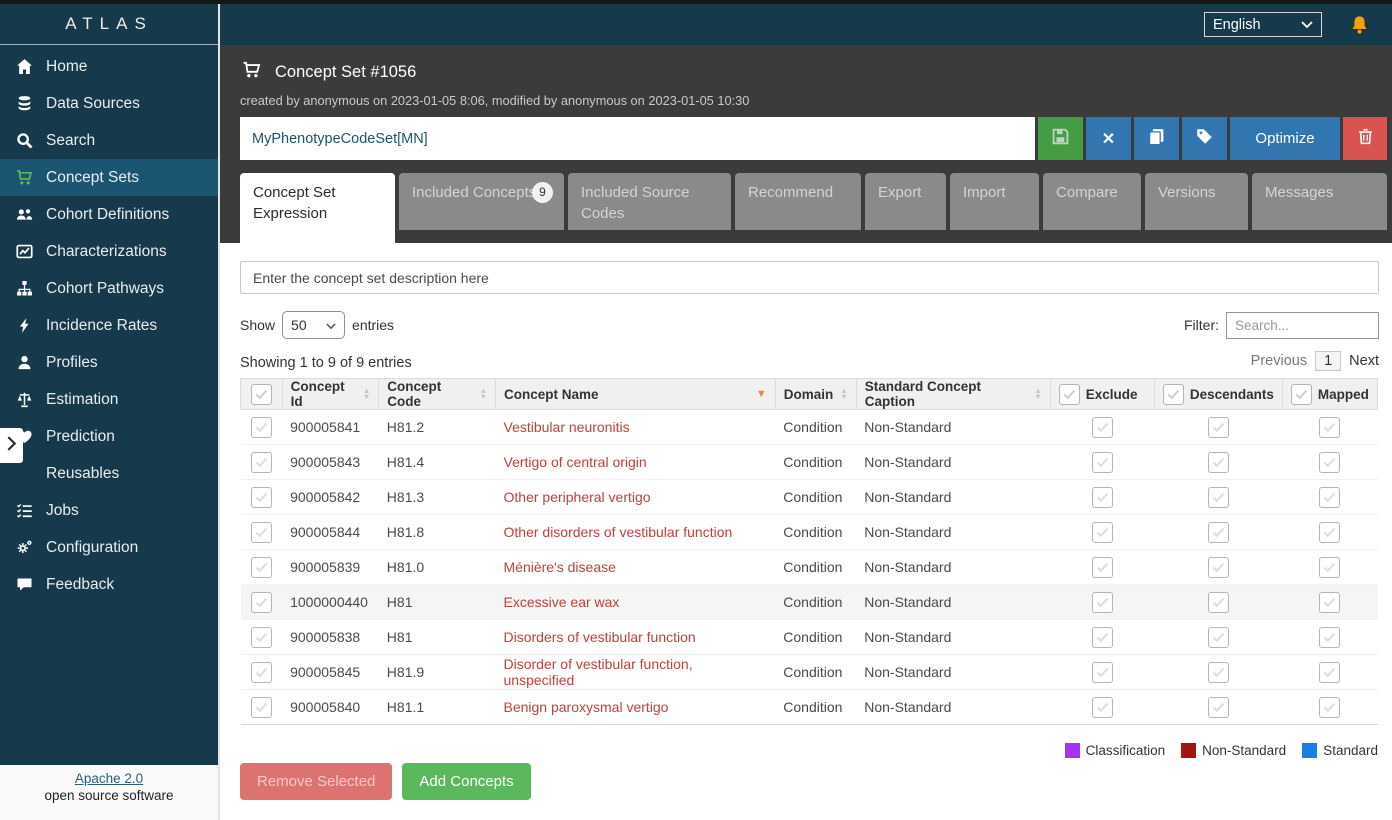  What do you see at coordinates (1279, 361) in the screenshot?
I see `pagination-previous: Previous` at bounding box center [1279, 361].